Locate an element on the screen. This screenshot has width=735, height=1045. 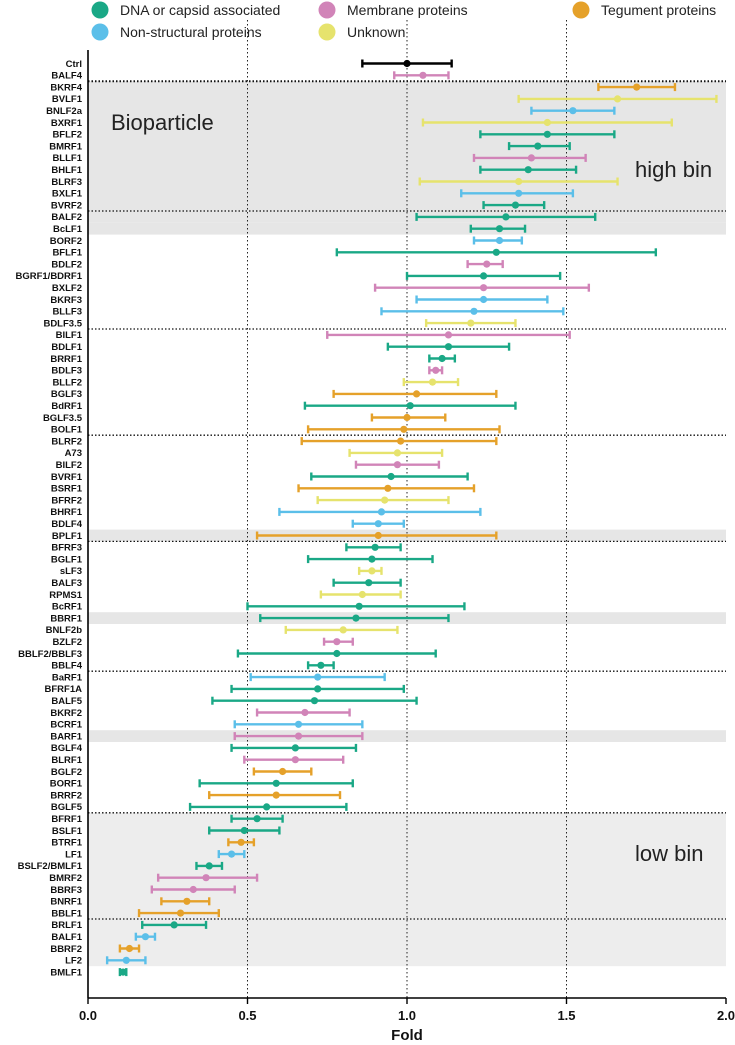
row-label: BDLF1 is located at coordinates (66, 347).